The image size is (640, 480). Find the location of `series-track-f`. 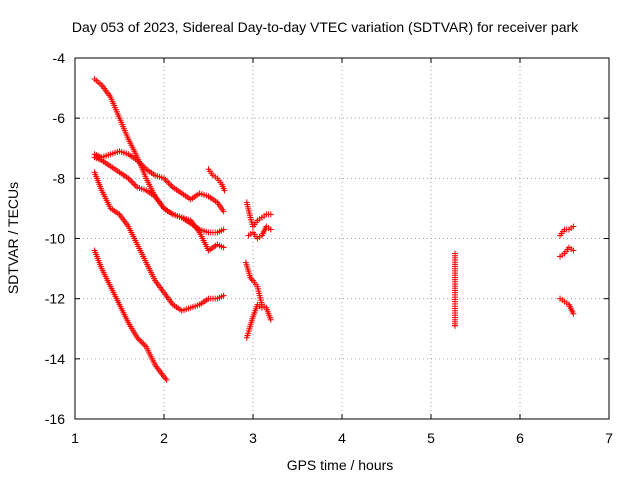

series-track-f is located at coordinates (216, 180).